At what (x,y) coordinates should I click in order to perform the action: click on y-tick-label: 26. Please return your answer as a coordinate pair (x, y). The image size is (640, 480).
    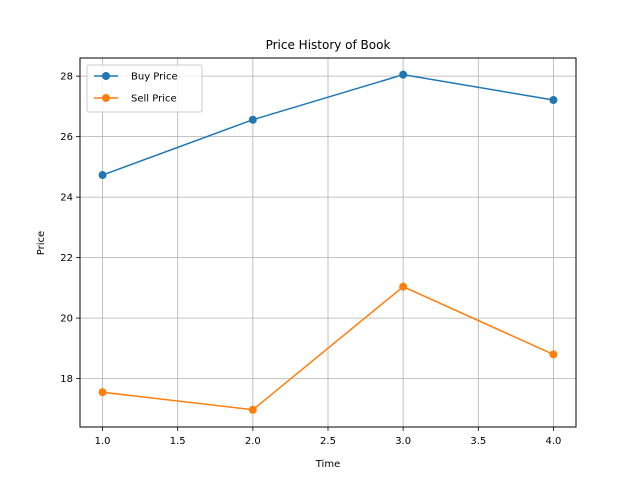
    Looking at the image, I should click on (66, 137).